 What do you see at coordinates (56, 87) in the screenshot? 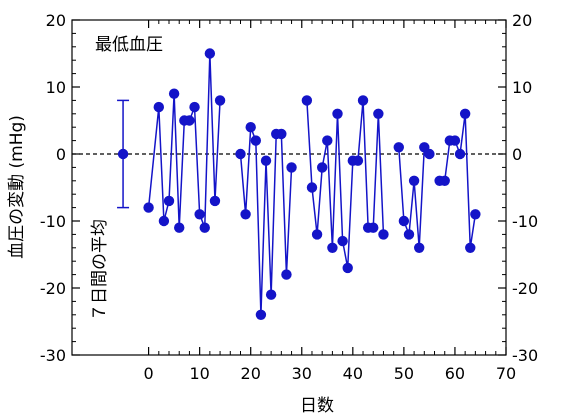
I see `y-tick-label-left: 10` at bounding box center [56, 87].